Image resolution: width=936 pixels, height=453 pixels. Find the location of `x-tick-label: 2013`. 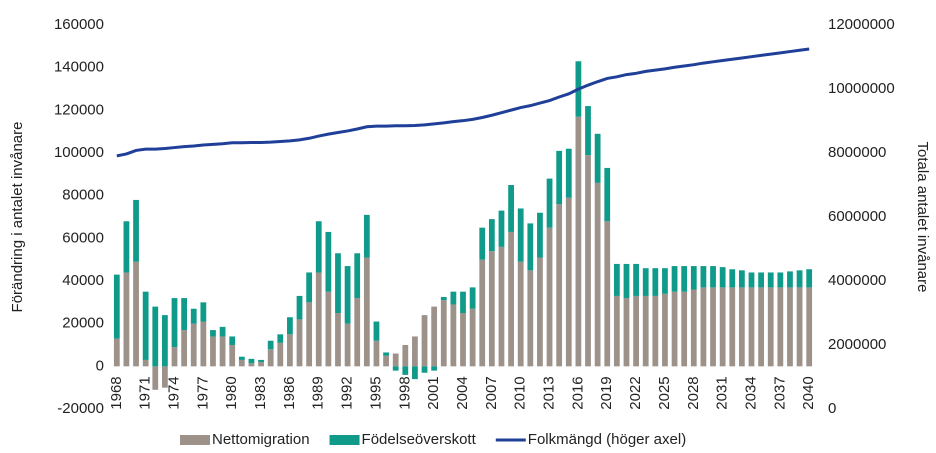

x-tick-label: 2013 is located at coordinates (549, 392).